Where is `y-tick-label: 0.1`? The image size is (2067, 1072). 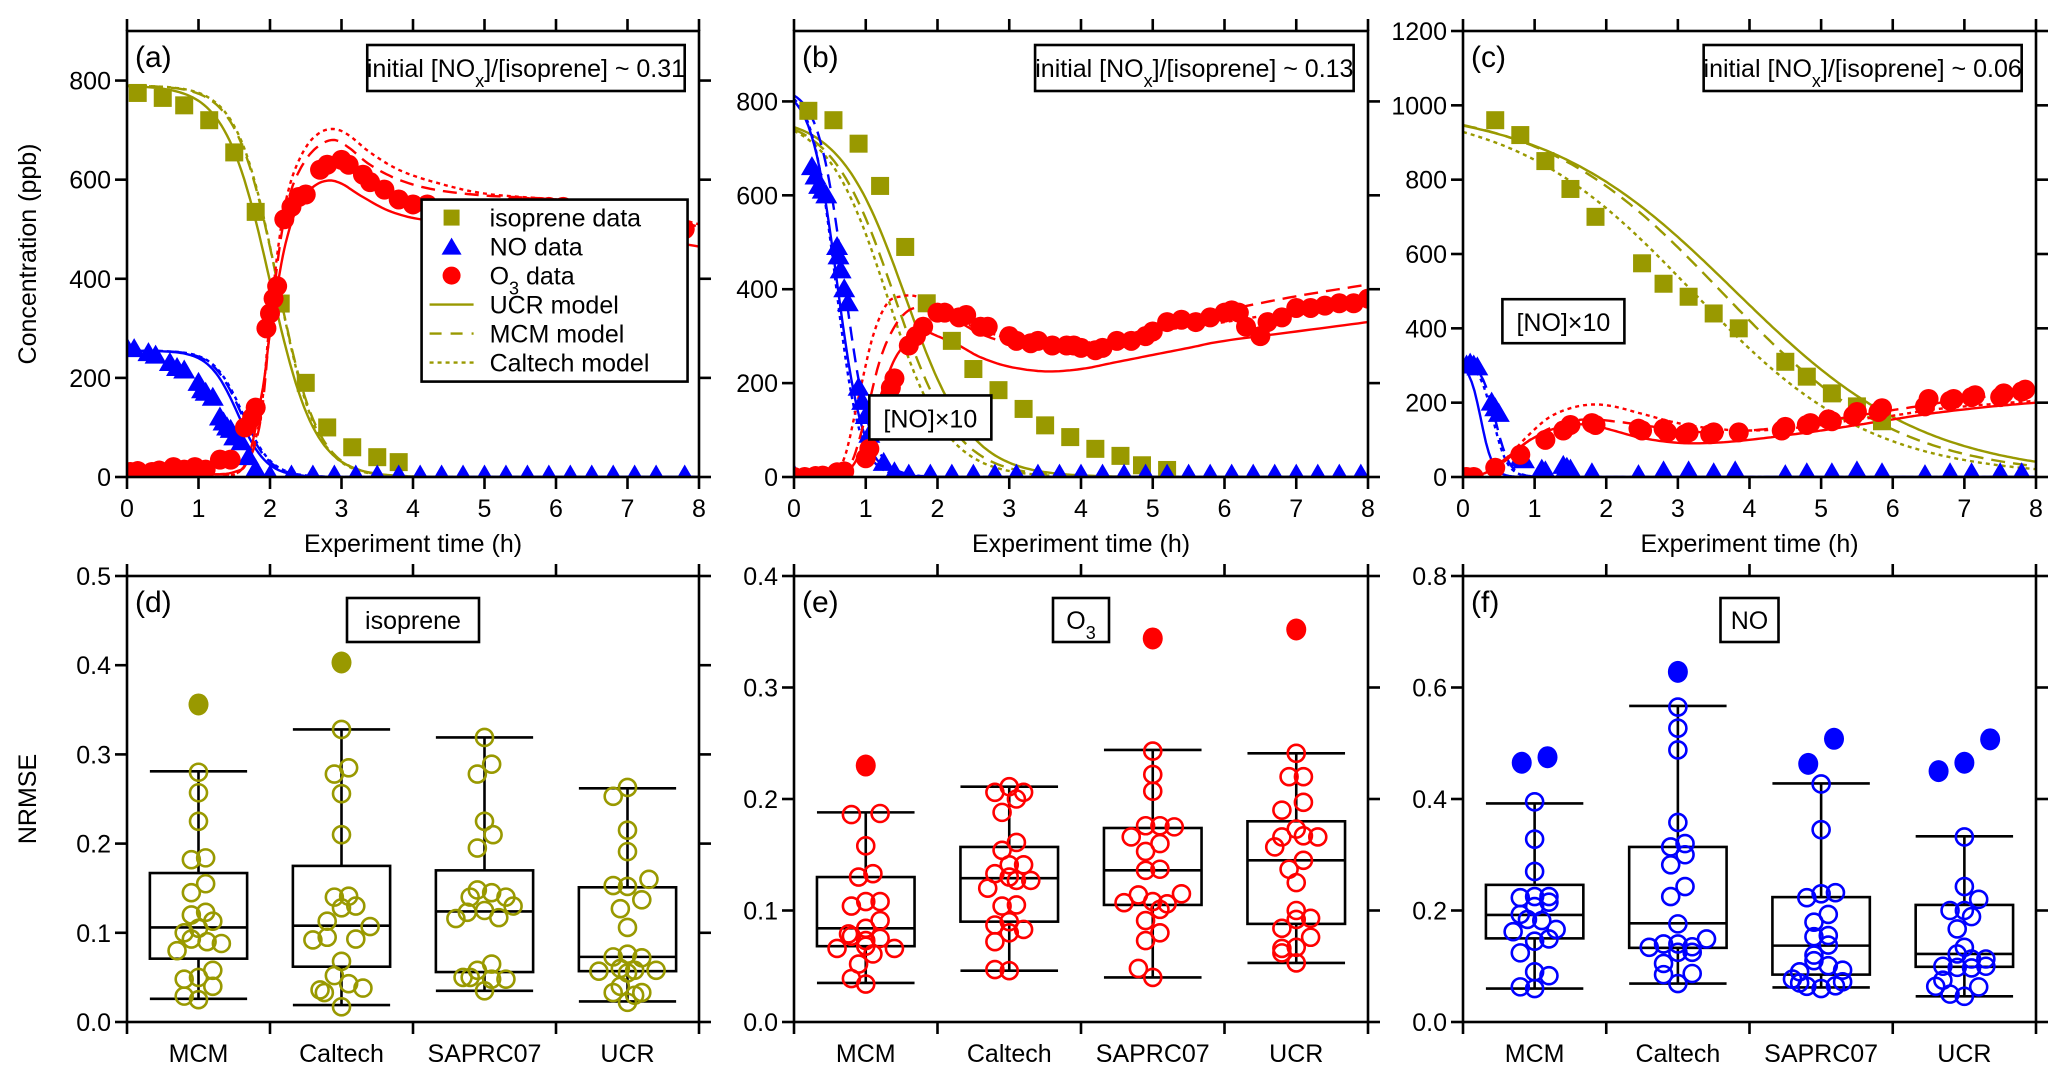
y-tick-label: 0.1 is located at coordinates (760, 912).